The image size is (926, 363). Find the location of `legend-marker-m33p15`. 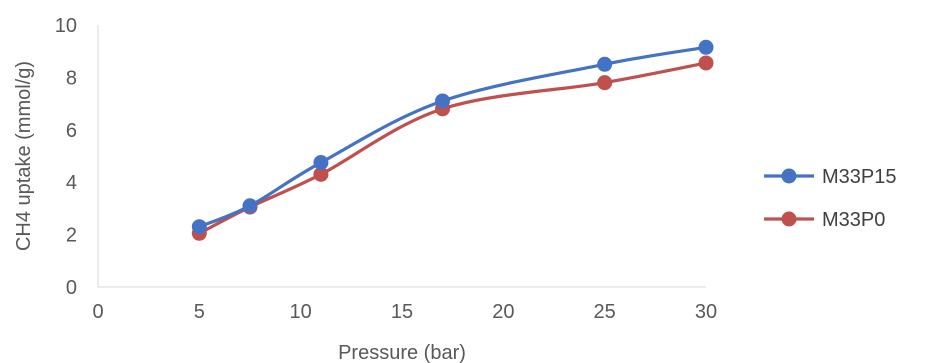

legend-marker-m33p15 is located at coordinates (789, 176).